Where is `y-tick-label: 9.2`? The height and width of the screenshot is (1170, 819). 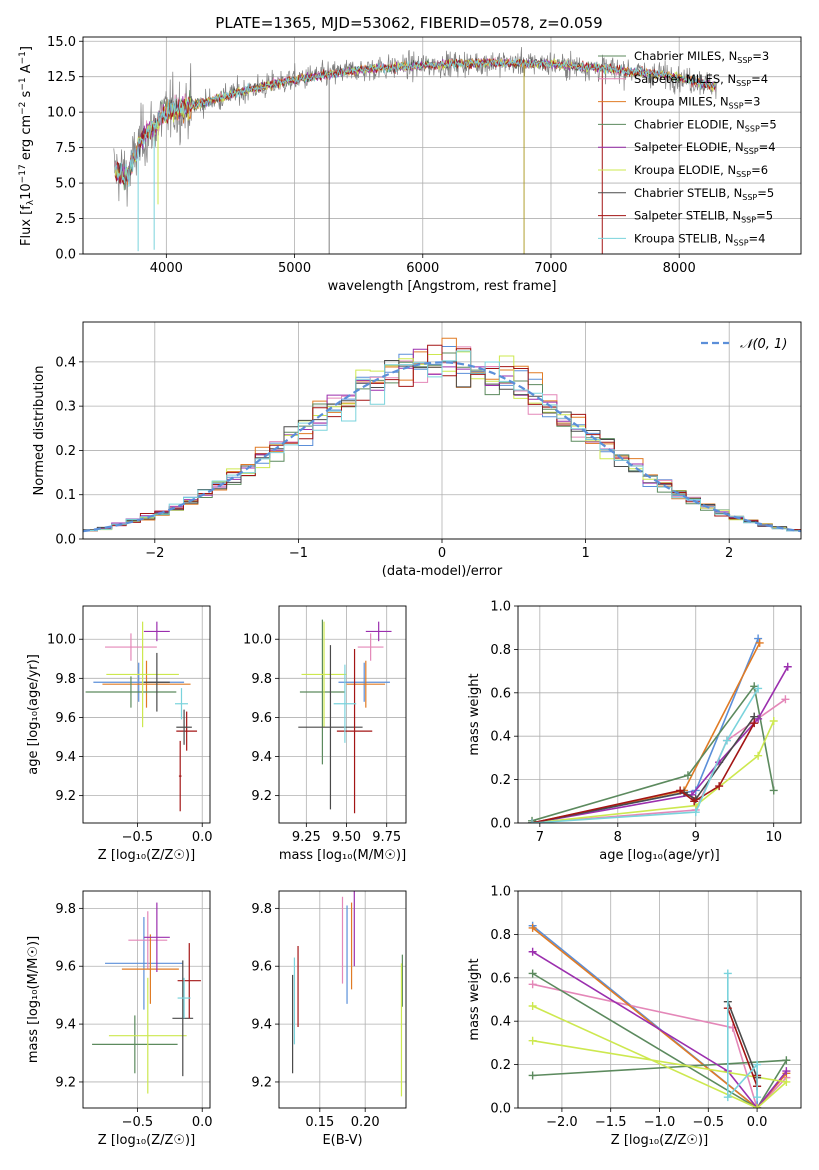 y-tick-label: 9.2 is located at coordinates (261, 1082).